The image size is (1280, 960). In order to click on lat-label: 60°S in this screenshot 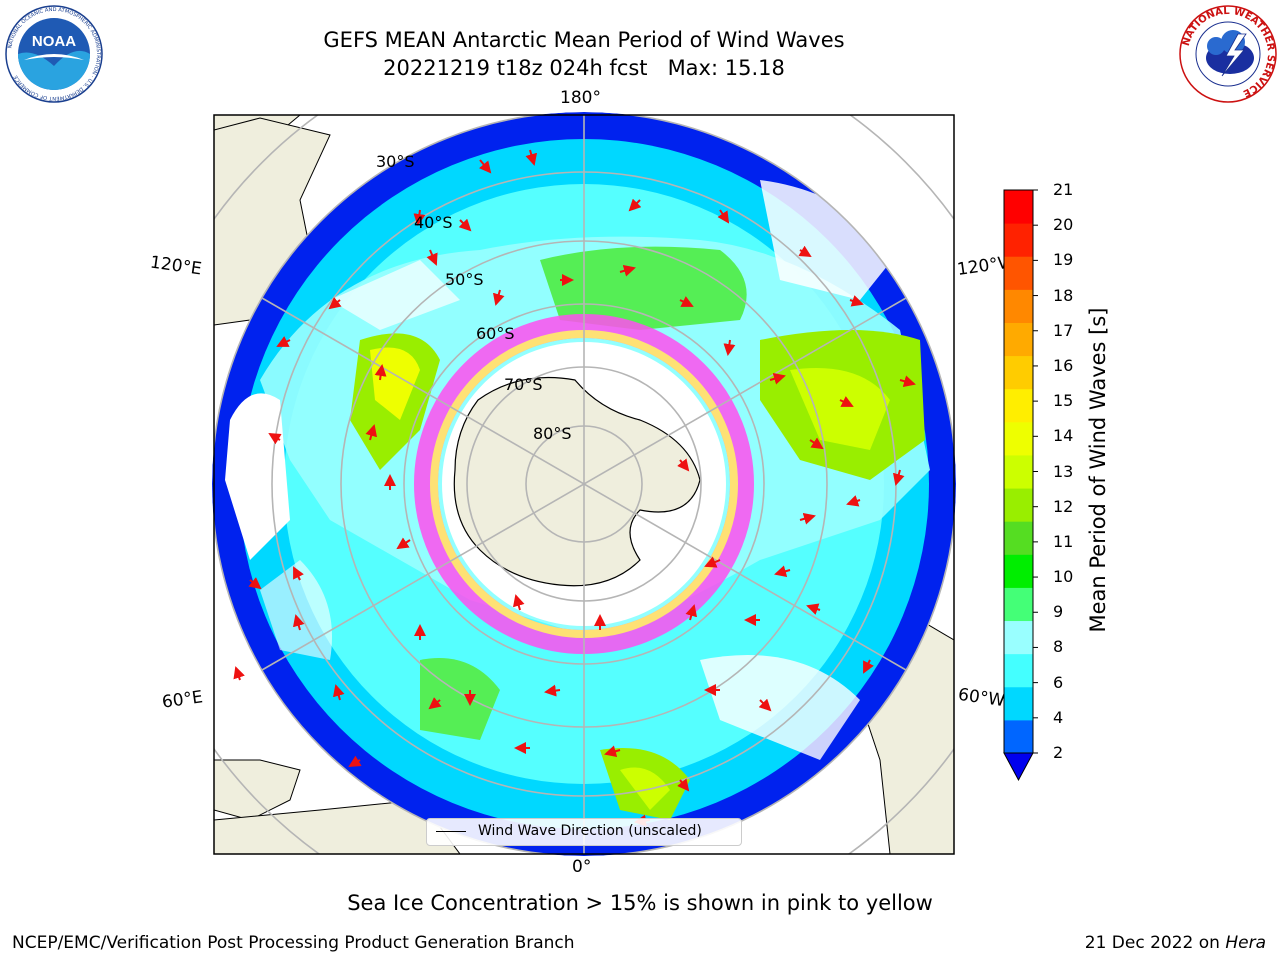, I will do `click(495, 333)`.